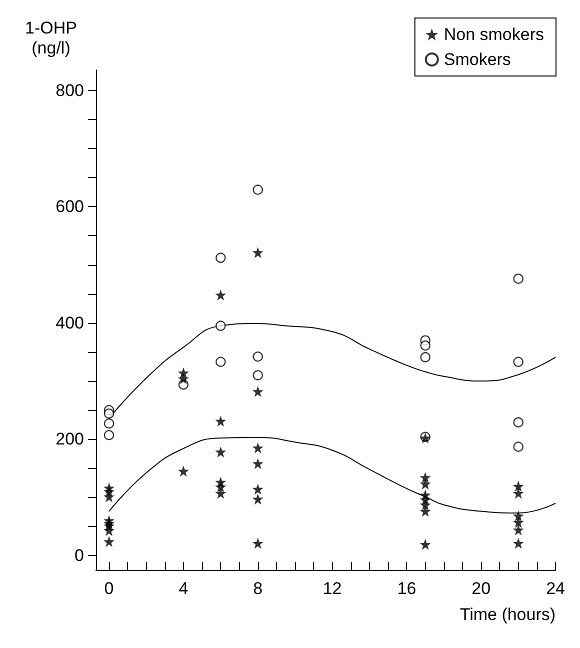 The image size is (580, 648). I want to click on x-axis-title: Time (hours), so click(508, 614).